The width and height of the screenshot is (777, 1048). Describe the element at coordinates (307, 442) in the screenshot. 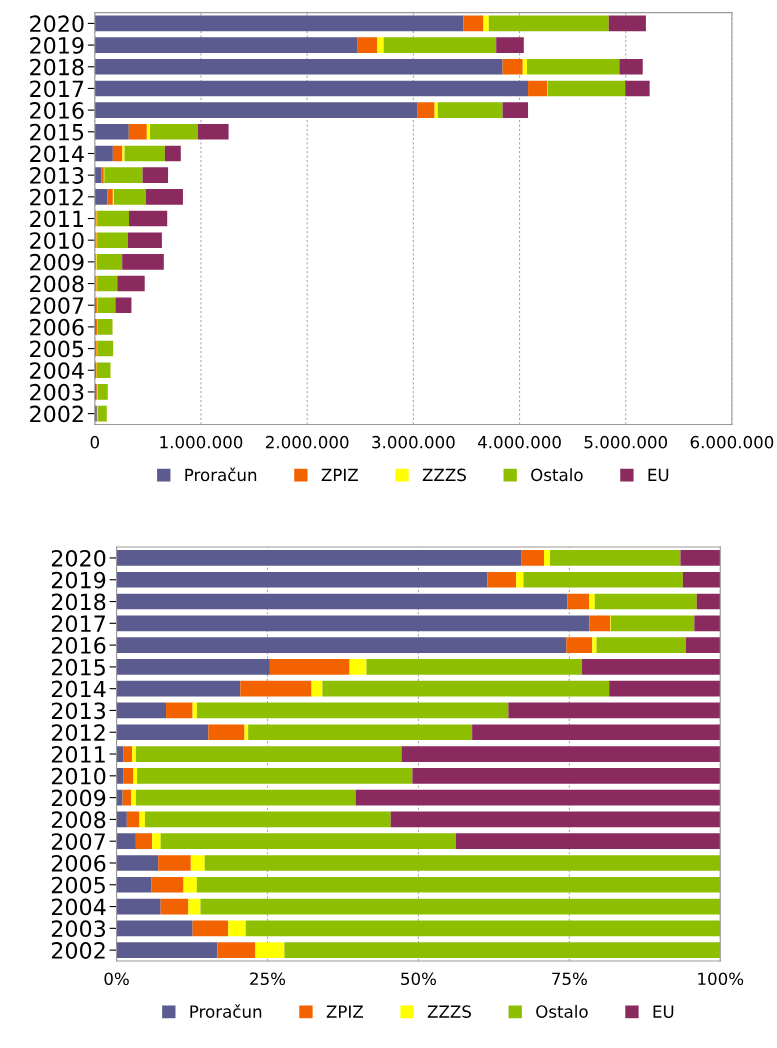

I see `x-tick-label: 2.000.000` at that location.